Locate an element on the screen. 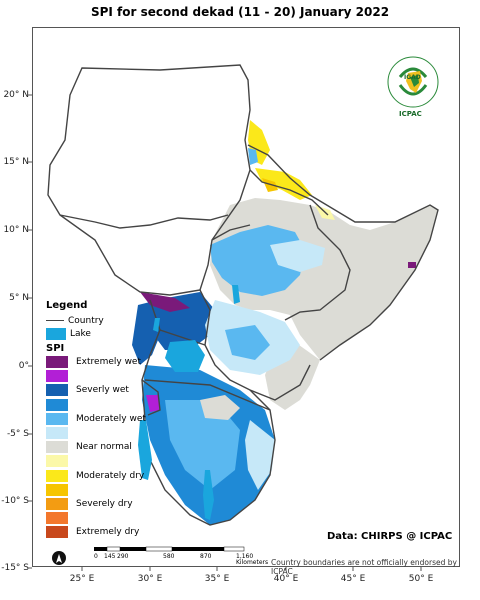 The image size is (480, 600). lake-tanganyika is located at coordinates (145, 450).